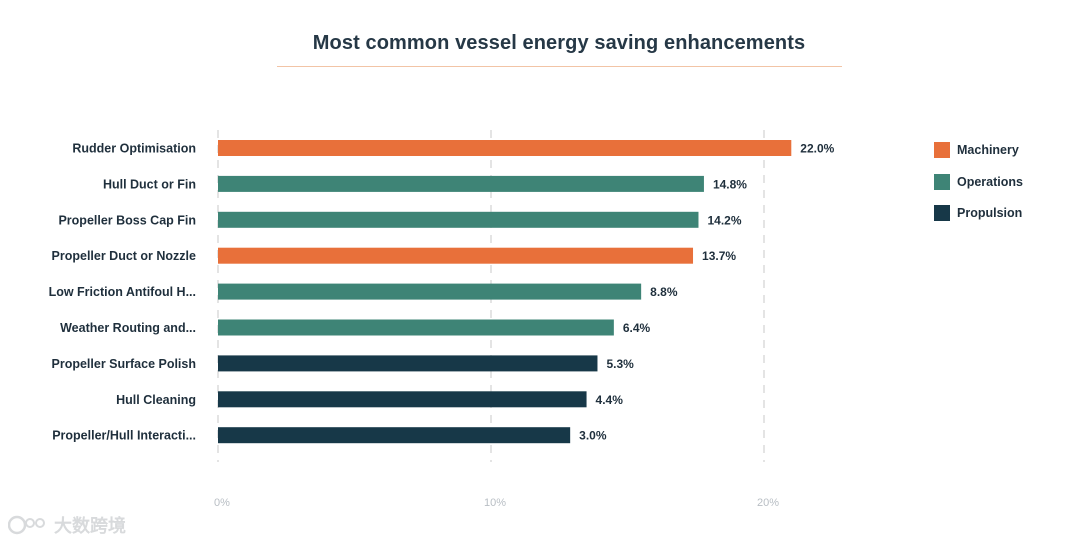 This screenshot has height=546, width=1080. What do you see at coordinates (149, 184) in the screenshot?
I see `category-label-hull-duct-or-fin: Hull Duct or Fin` at bounding box center [149, 184].